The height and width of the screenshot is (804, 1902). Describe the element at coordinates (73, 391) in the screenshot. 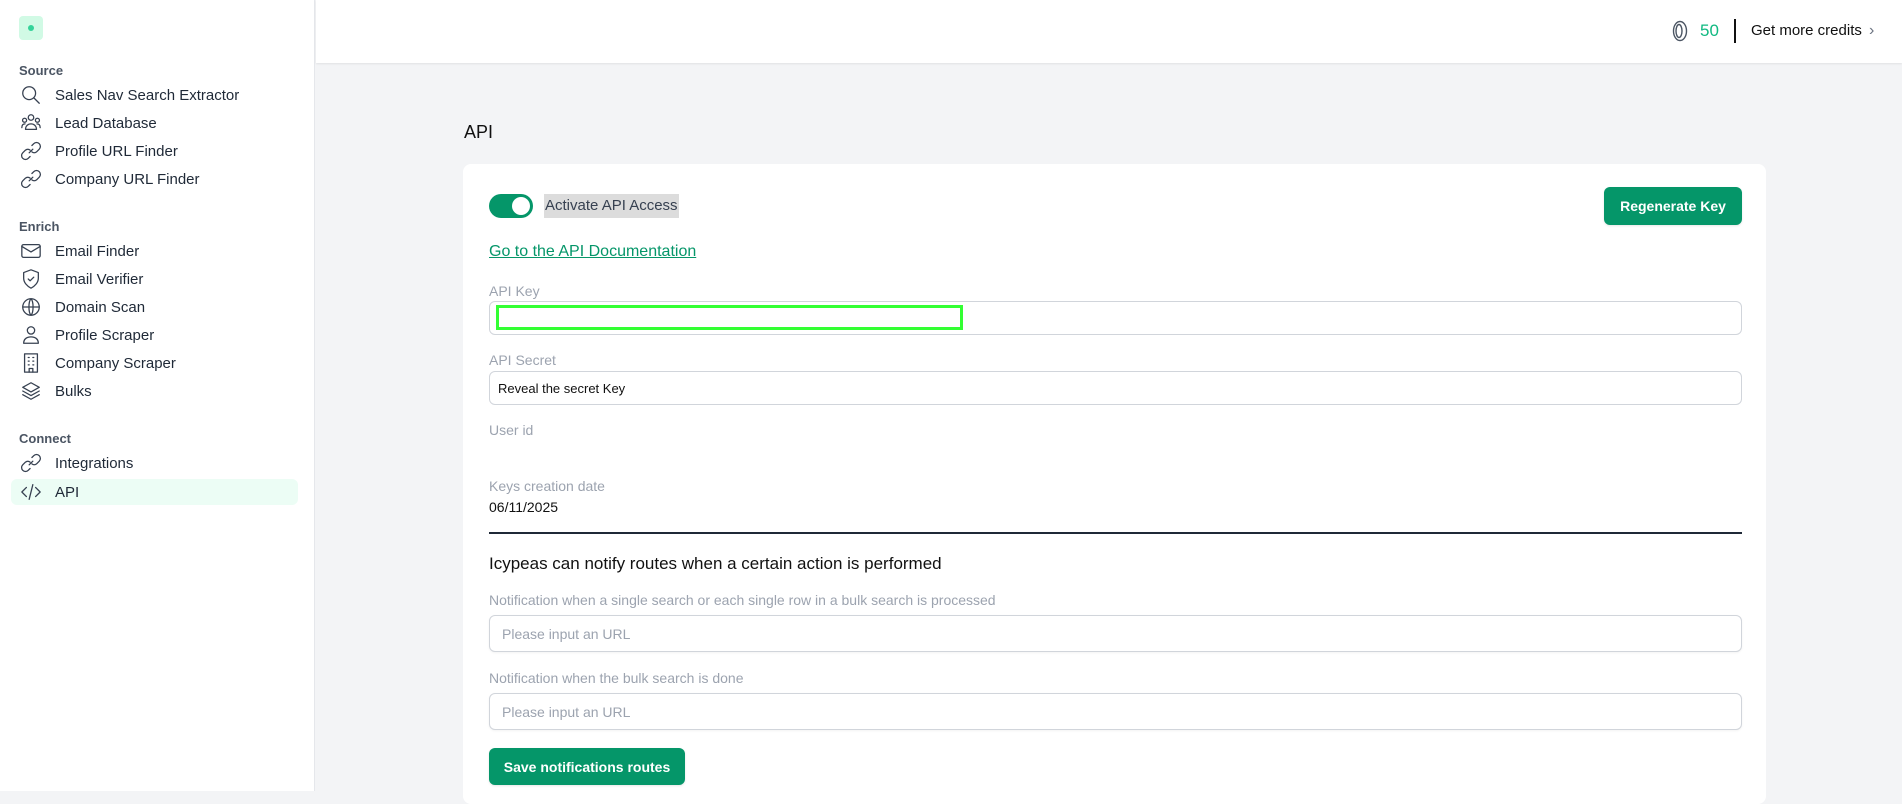

I see `sidebar-item-label: Bulks` at that location.